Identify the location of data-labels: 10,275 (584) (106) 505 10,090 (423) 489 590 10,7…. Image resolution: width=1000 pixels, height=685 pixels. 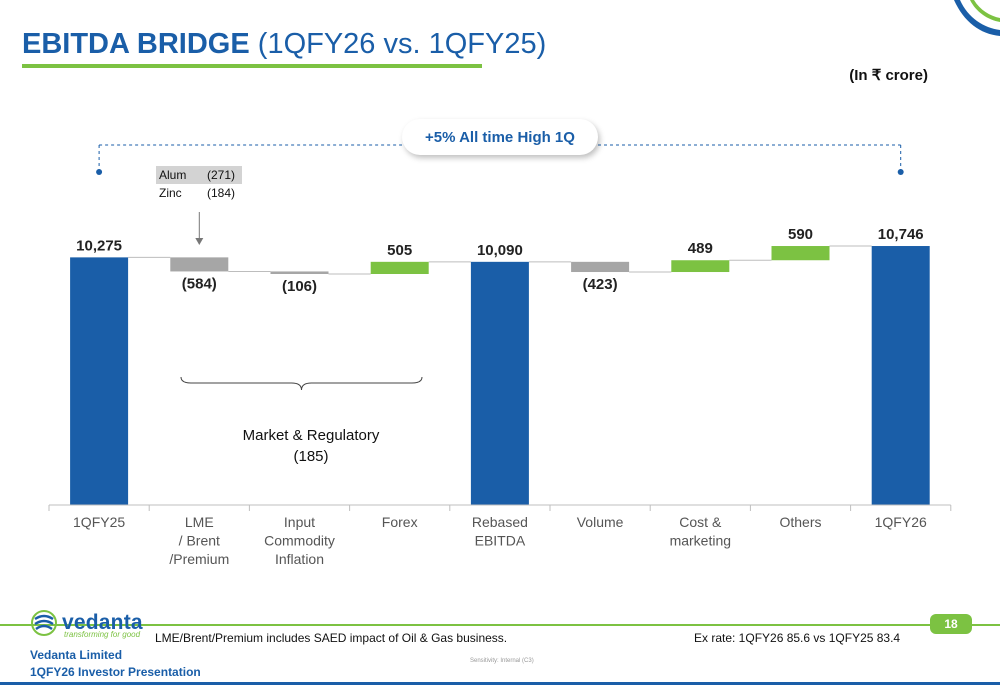
(499, 260).